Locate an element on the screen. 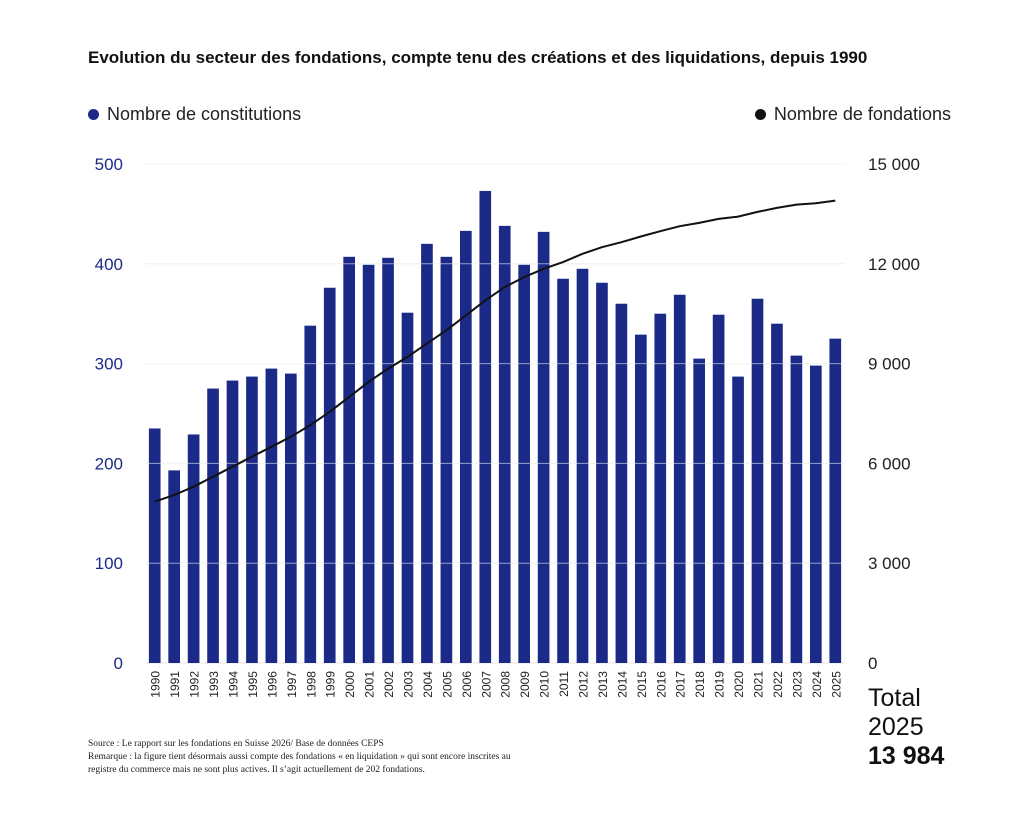 Image resolution: width=1024 pixels, height=837 pixels. left-axis-tick-label: 300 is located at coordinates (109, 364).